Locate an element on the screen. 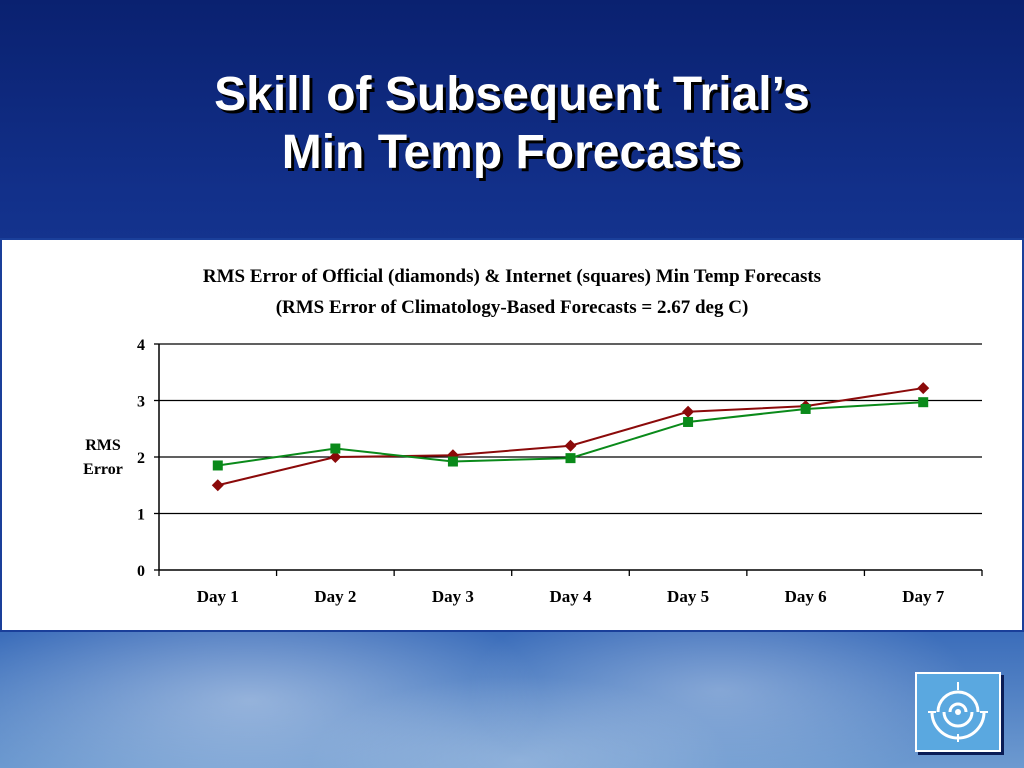 This screenshot has height=768, width=1024. y-tick-label: 4 is located at coordinates (141, 345).